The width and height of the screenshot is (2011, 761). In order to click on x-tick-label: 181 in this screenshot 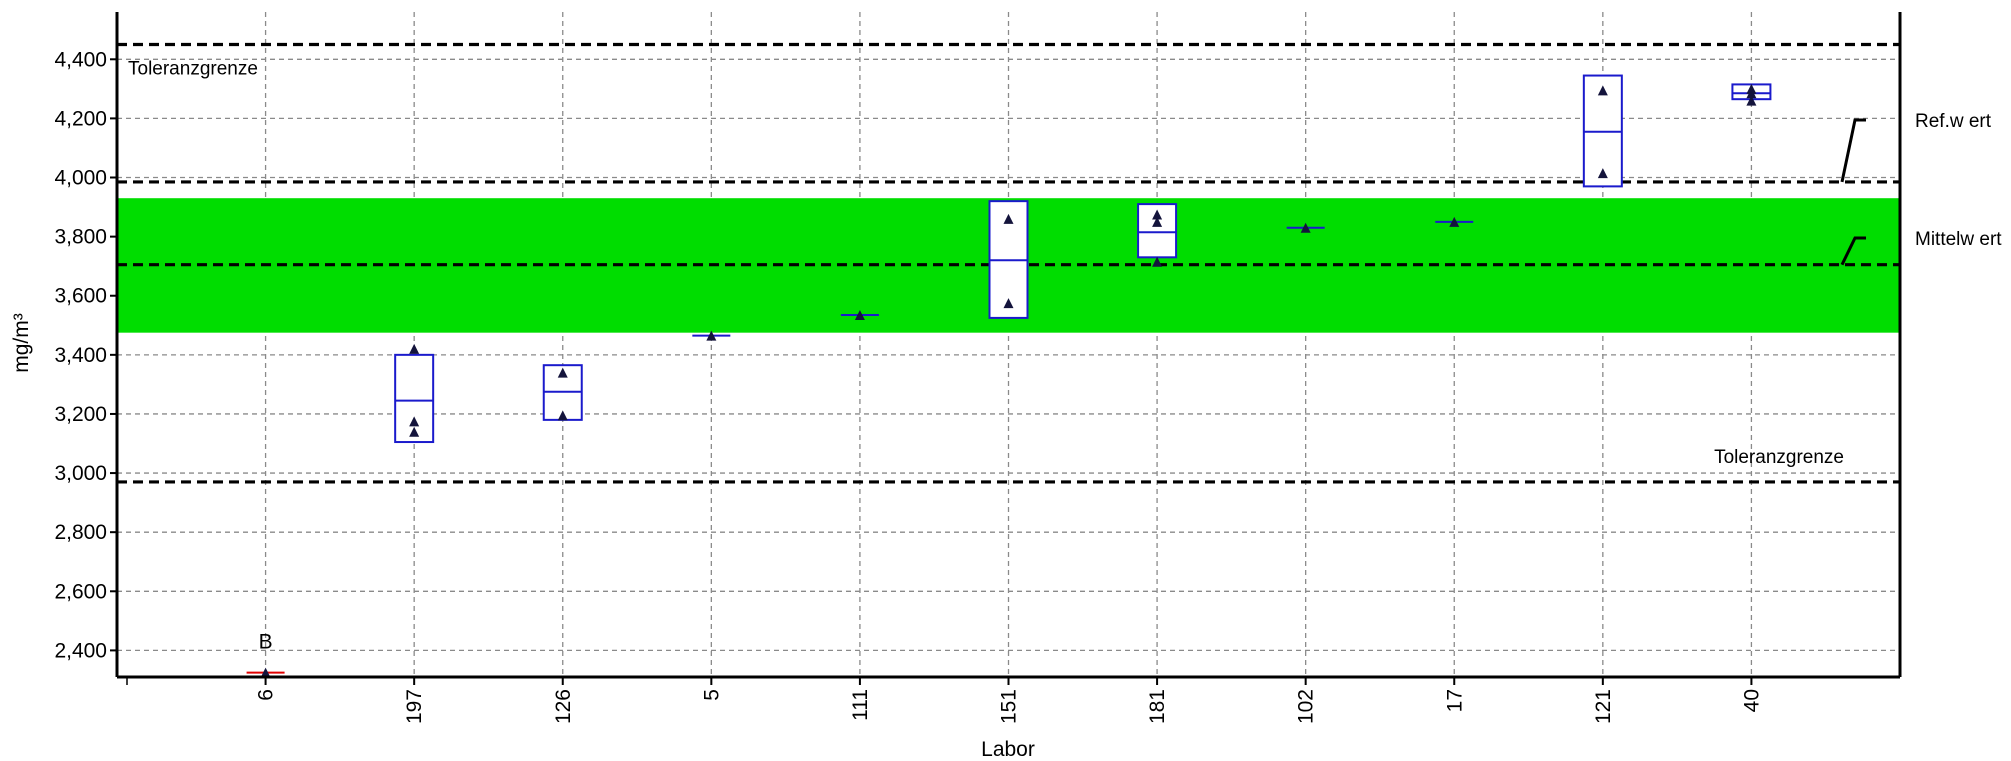, I will do `click(1157, 706)`.